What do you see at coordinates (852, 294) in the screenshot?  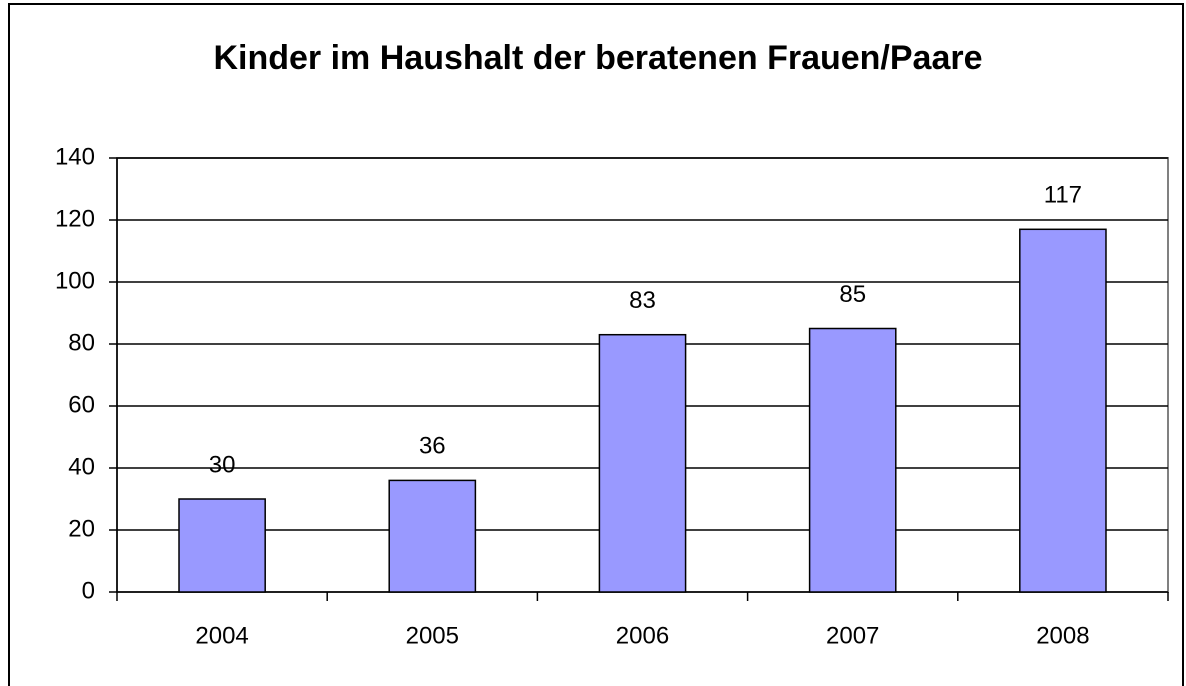 I see `data-label: 85` at bounding box center [852, 294].